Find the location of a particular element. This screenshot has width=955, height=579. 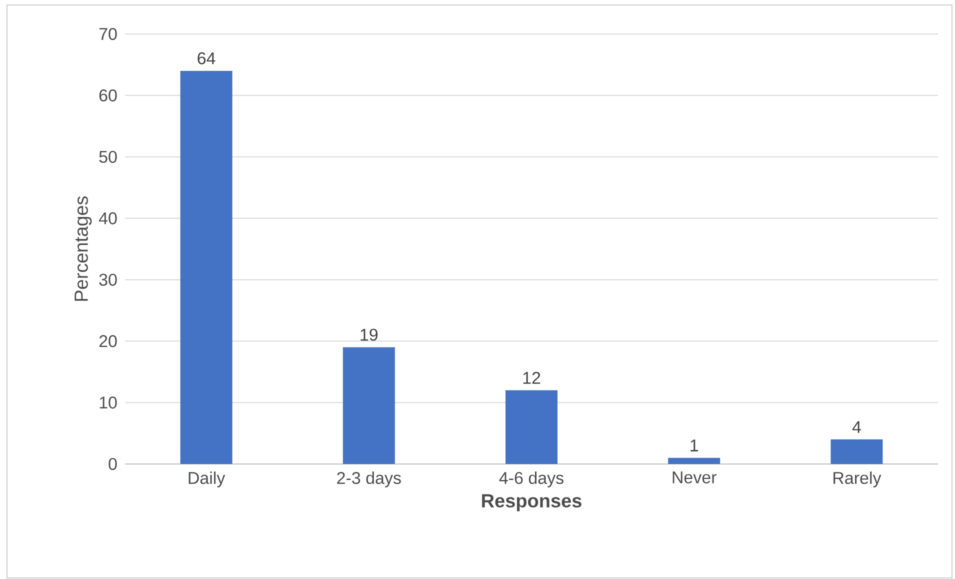

x-tick-label: 2-3 days is located at coordinates (369, 480).